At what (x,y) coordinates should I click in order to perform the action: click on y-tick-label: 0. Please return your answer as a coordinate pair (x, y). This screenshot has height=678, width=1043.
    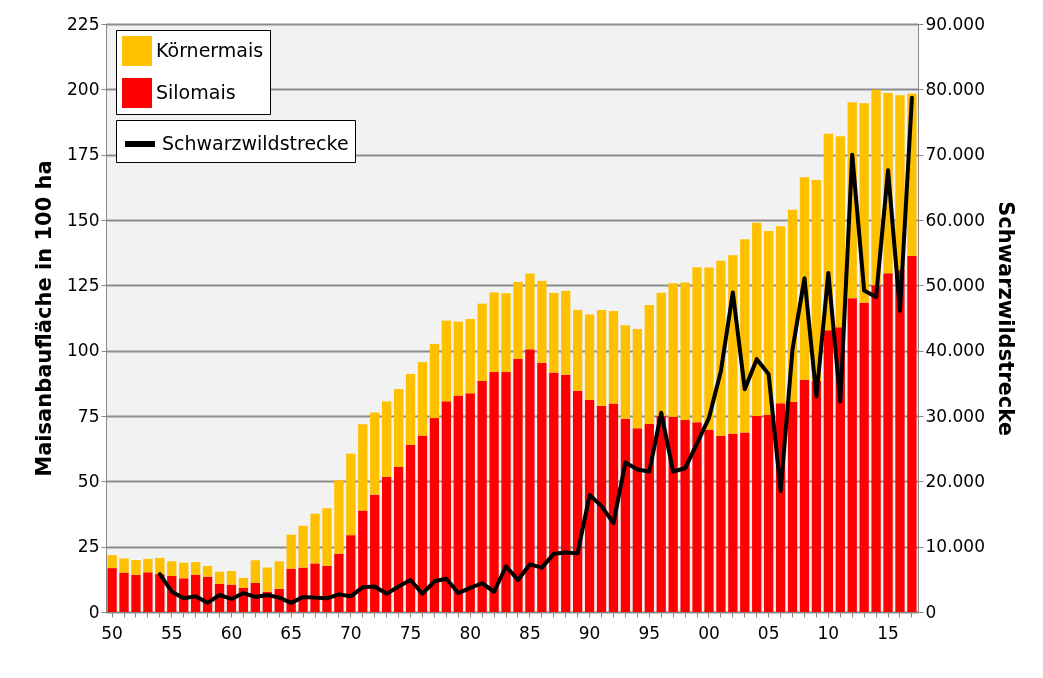
    Looking at the image, I should click on (94, 611).